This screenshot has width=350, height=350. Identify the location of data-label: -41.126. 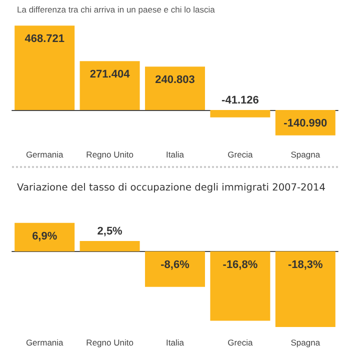
(240, 100).